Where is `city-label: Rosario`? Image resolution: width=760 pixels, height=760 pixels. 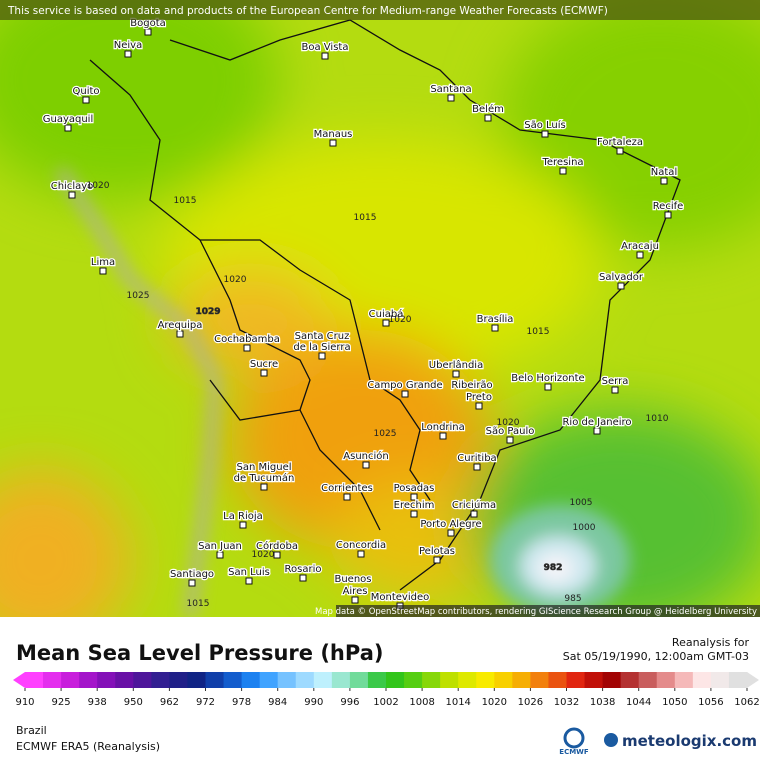 city-label: Rosario is located at coordinates (303, 569).